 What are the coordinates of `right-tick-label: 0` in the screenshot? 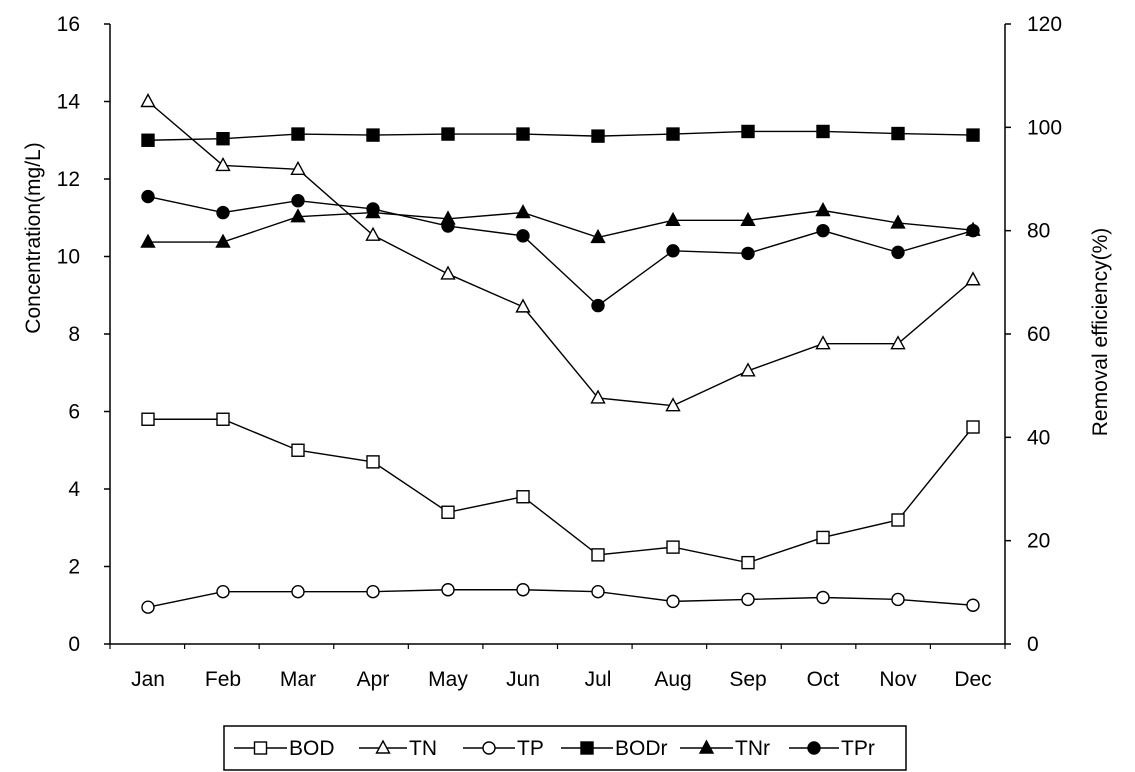 It's located at (1033, 644).